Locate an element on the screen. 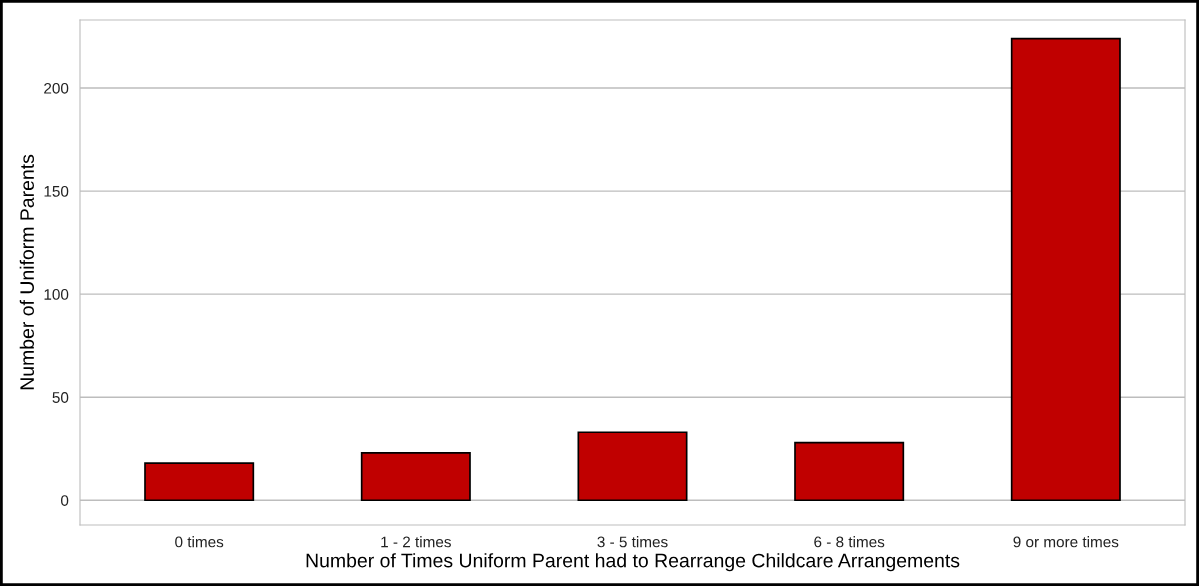 The width and height of the screenshot is (1199, 586). y-tick-label: 100 is located at coordinates (56, 294).